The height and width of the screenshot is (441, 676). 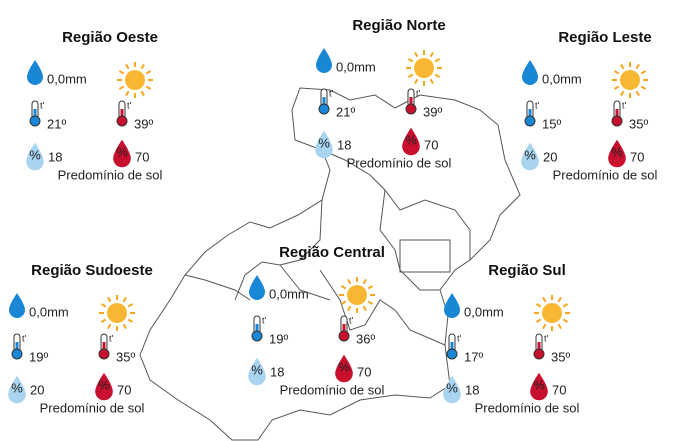 I want to click on humidity-min: 20, so click(x=37, y=389).